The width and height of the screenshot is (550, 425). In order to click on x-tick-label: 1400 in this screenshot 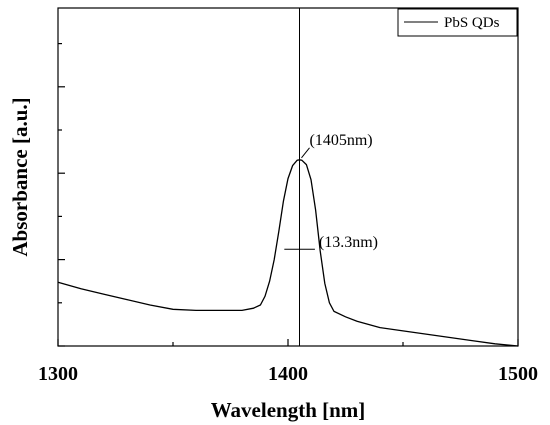, I will do `click(288, 374)`.